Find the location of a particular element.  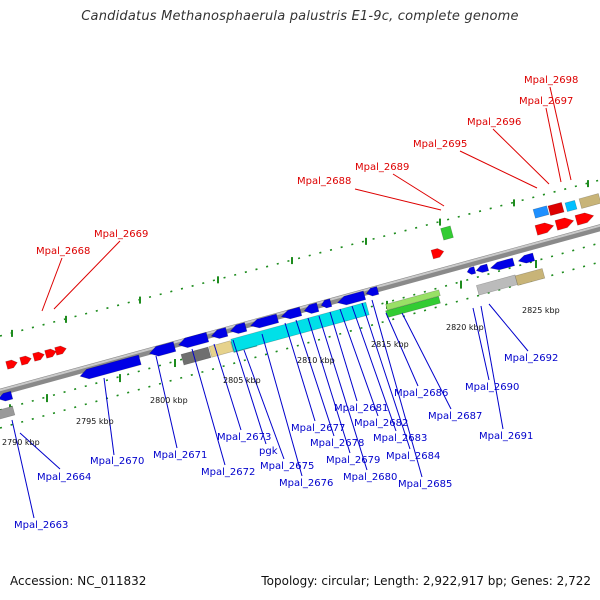

gene-label-reverse: Mpal_2690 is located at coordinates (492, 387).